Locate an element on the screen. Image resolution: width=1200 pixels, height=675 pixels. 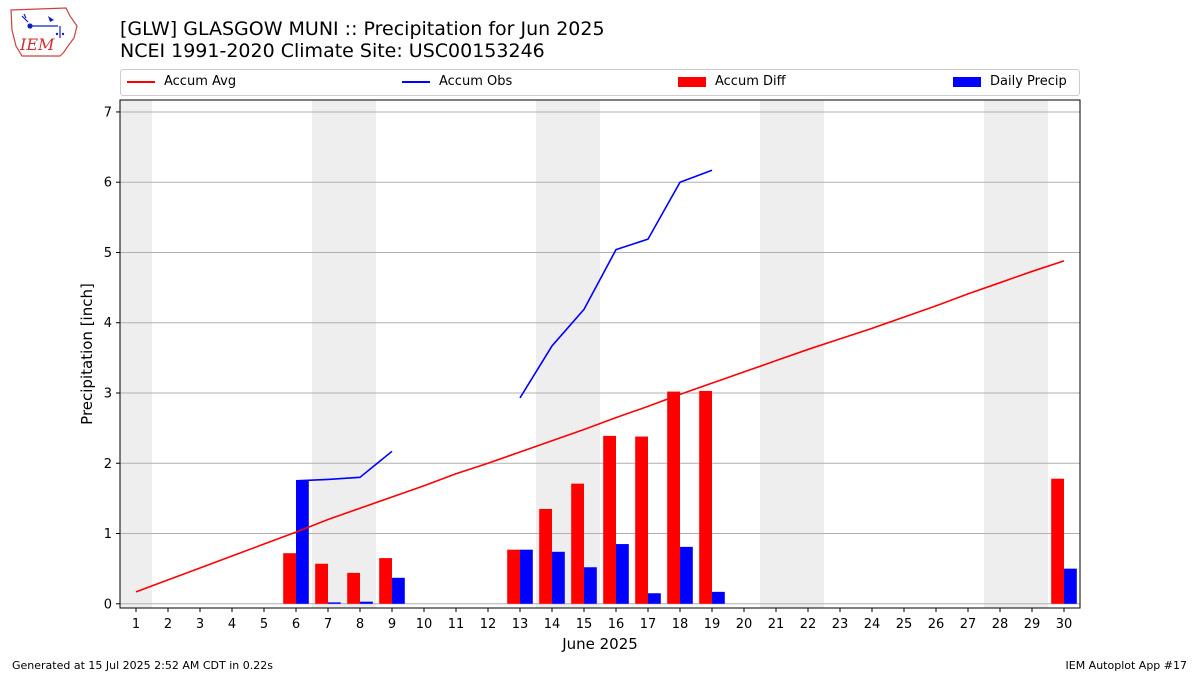
y-axis-title: Precipitation [inch] is located at coordinates (87, 354).